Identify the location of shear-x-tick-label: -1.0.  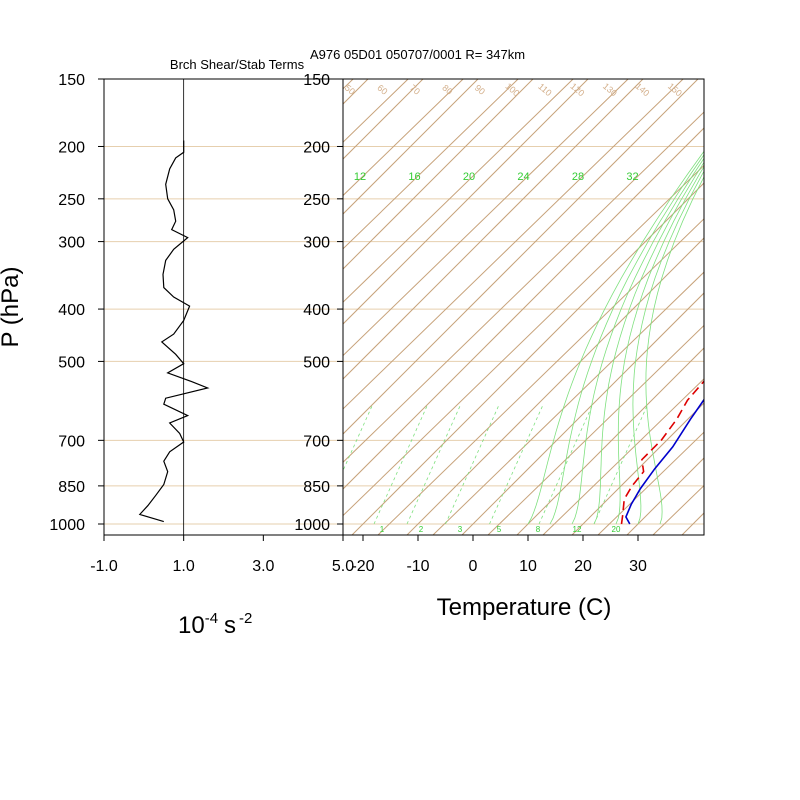
(104, 566).